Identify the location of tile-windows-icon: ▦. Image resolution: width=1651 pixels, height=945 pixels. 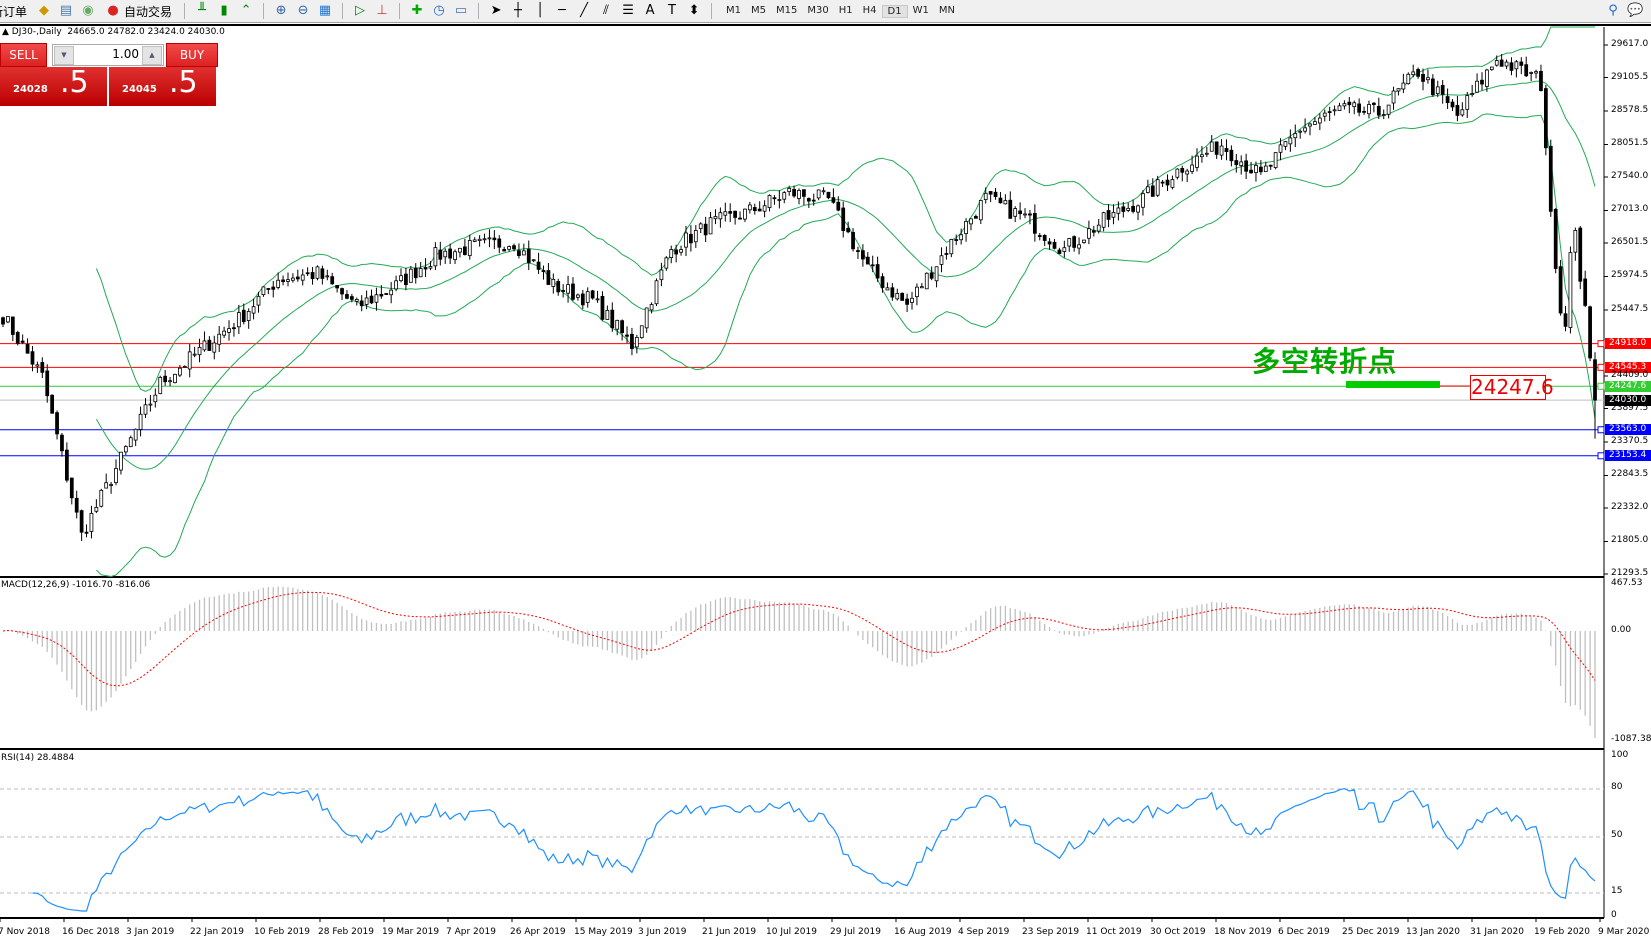
(325, 10).